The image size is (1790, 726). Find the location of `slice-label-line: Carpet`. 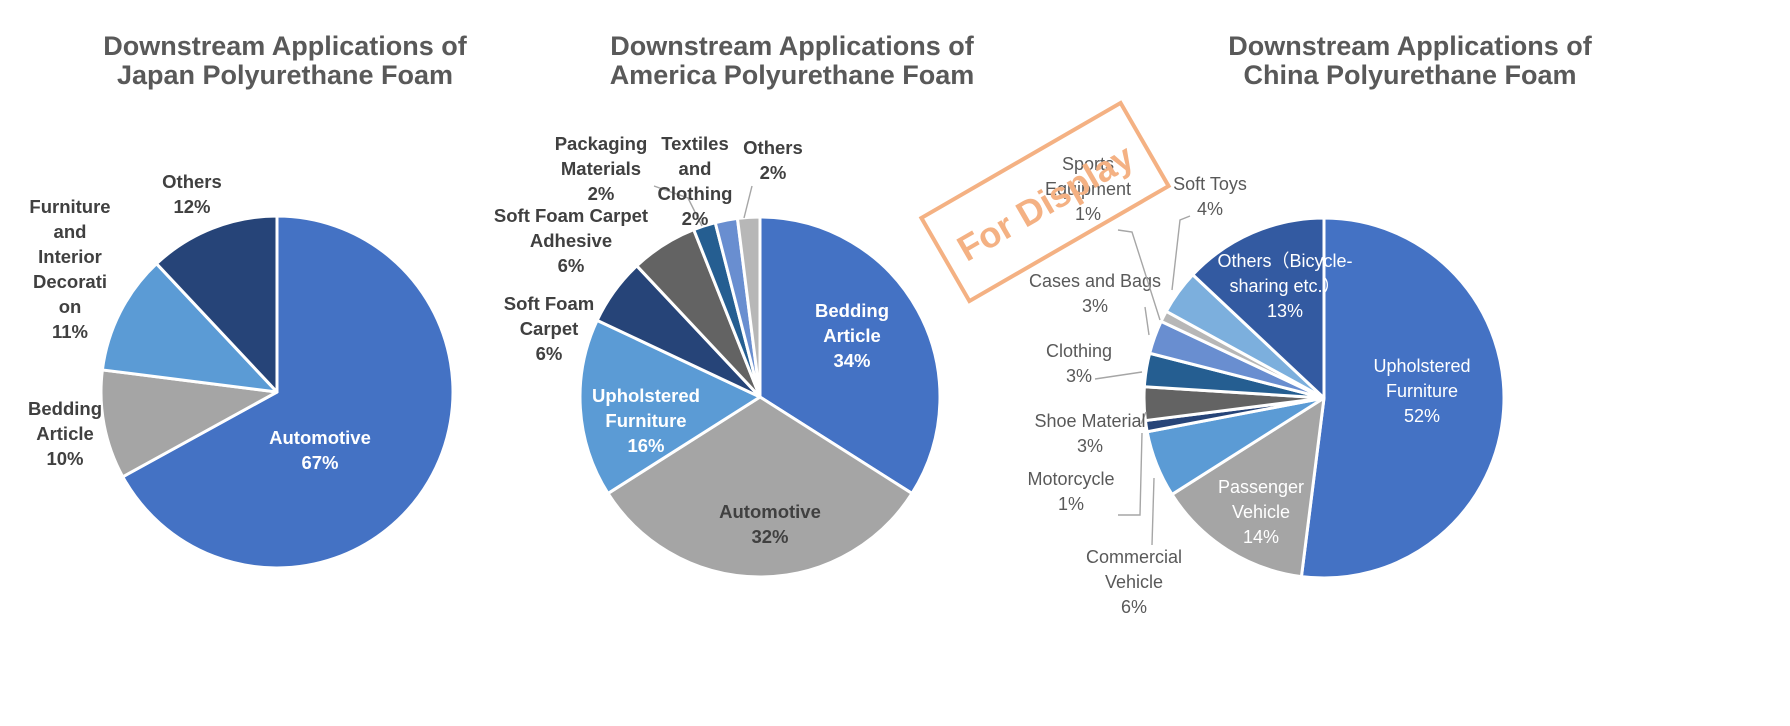

slice-label-line: Carpet is located at coordinates (549, 328).